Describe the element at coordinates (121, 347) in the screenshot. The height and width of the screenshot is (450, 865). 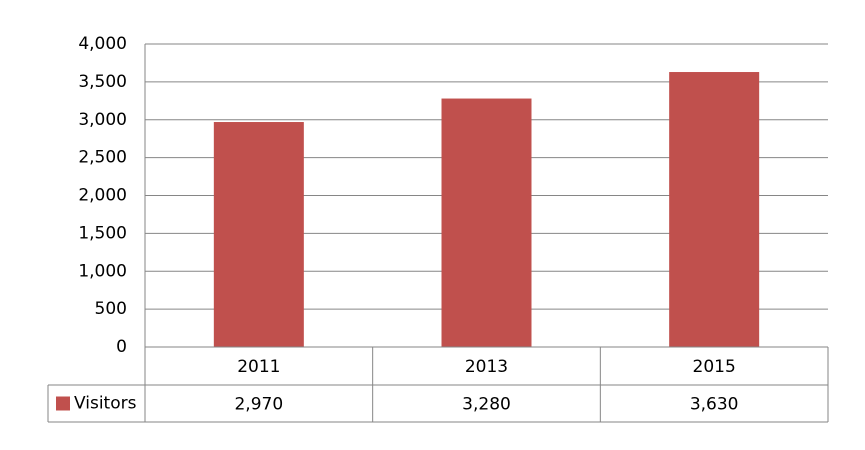
I see `y-tick-label: 0` at that location.